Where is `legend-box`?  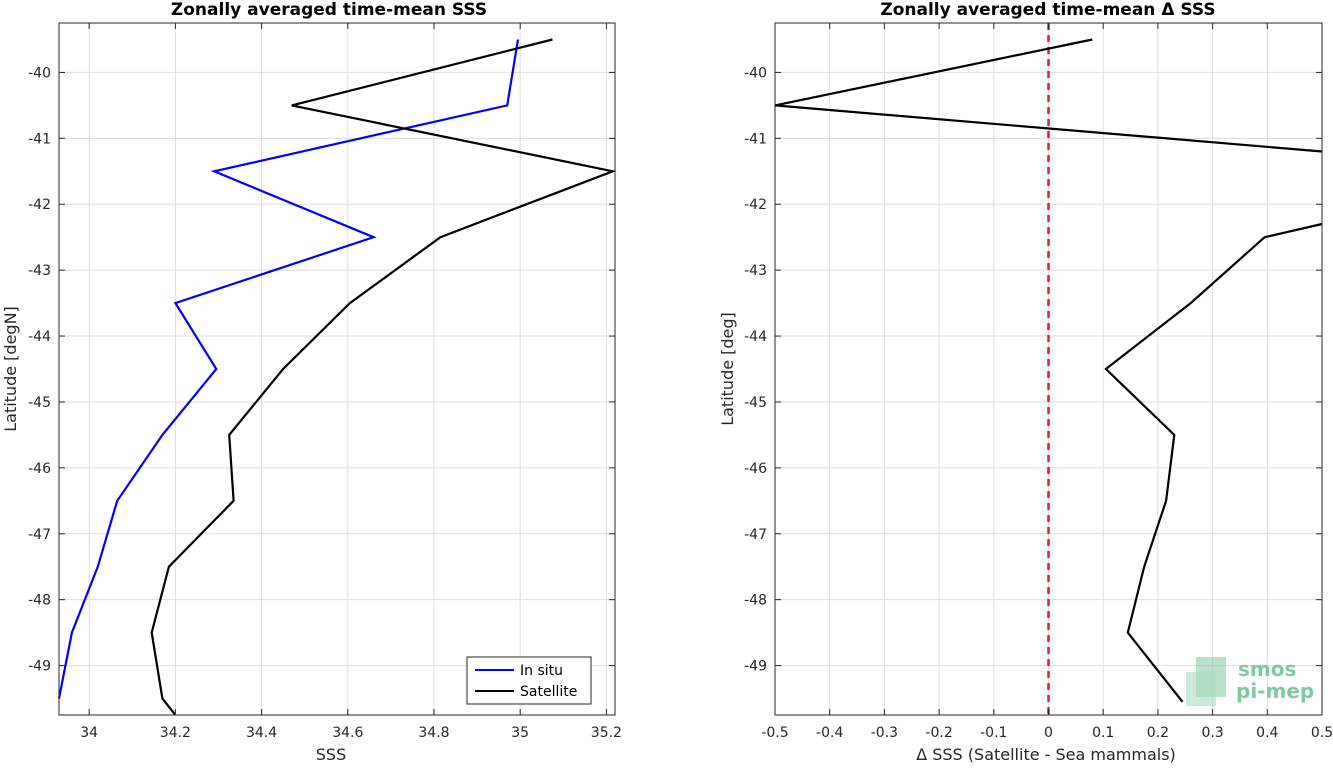
legend-box is located at coordinates (529, 680).